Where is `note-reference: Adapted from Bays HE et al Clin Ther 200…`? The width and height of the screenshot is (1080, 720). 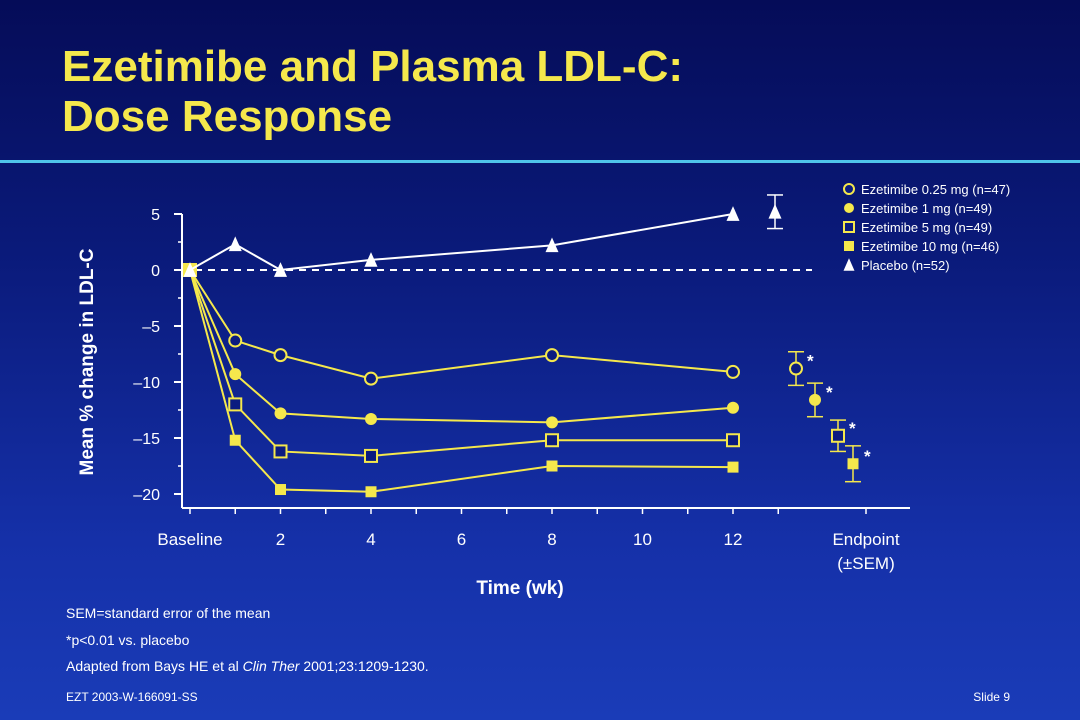 note-reference: Adapted from Bays HE et al Clin Ther 200… is located at coordinates (247, 666).